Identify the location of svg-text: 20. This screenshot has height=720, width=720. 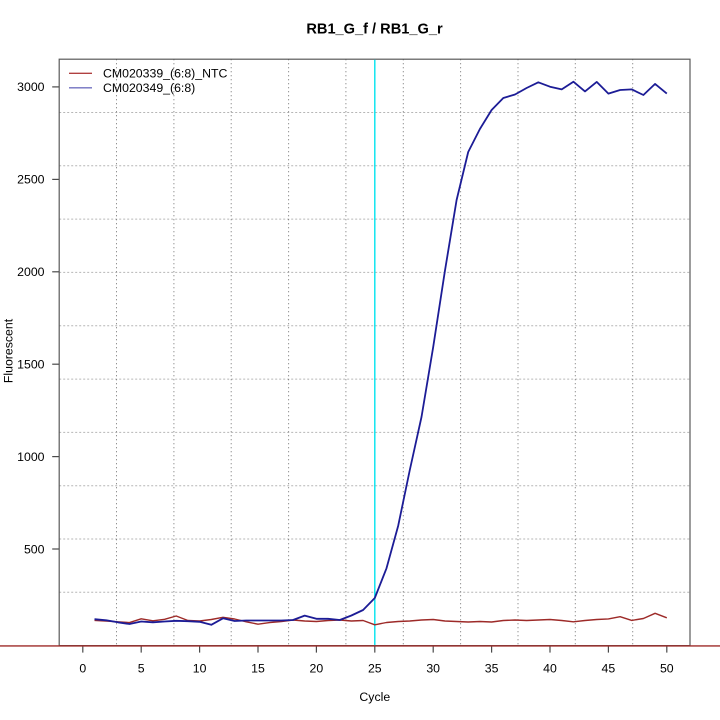
(317, 669).